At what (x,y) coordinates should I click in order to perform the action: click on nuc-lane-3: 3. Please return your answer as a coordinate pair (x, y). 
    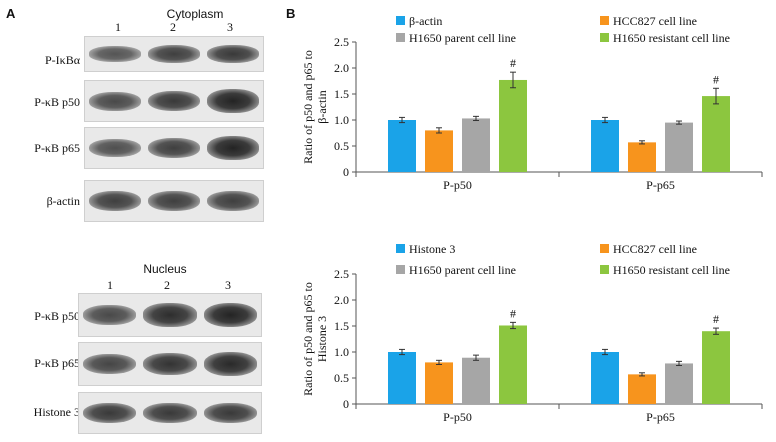
    Looking at the image, I should click on (228, 285).